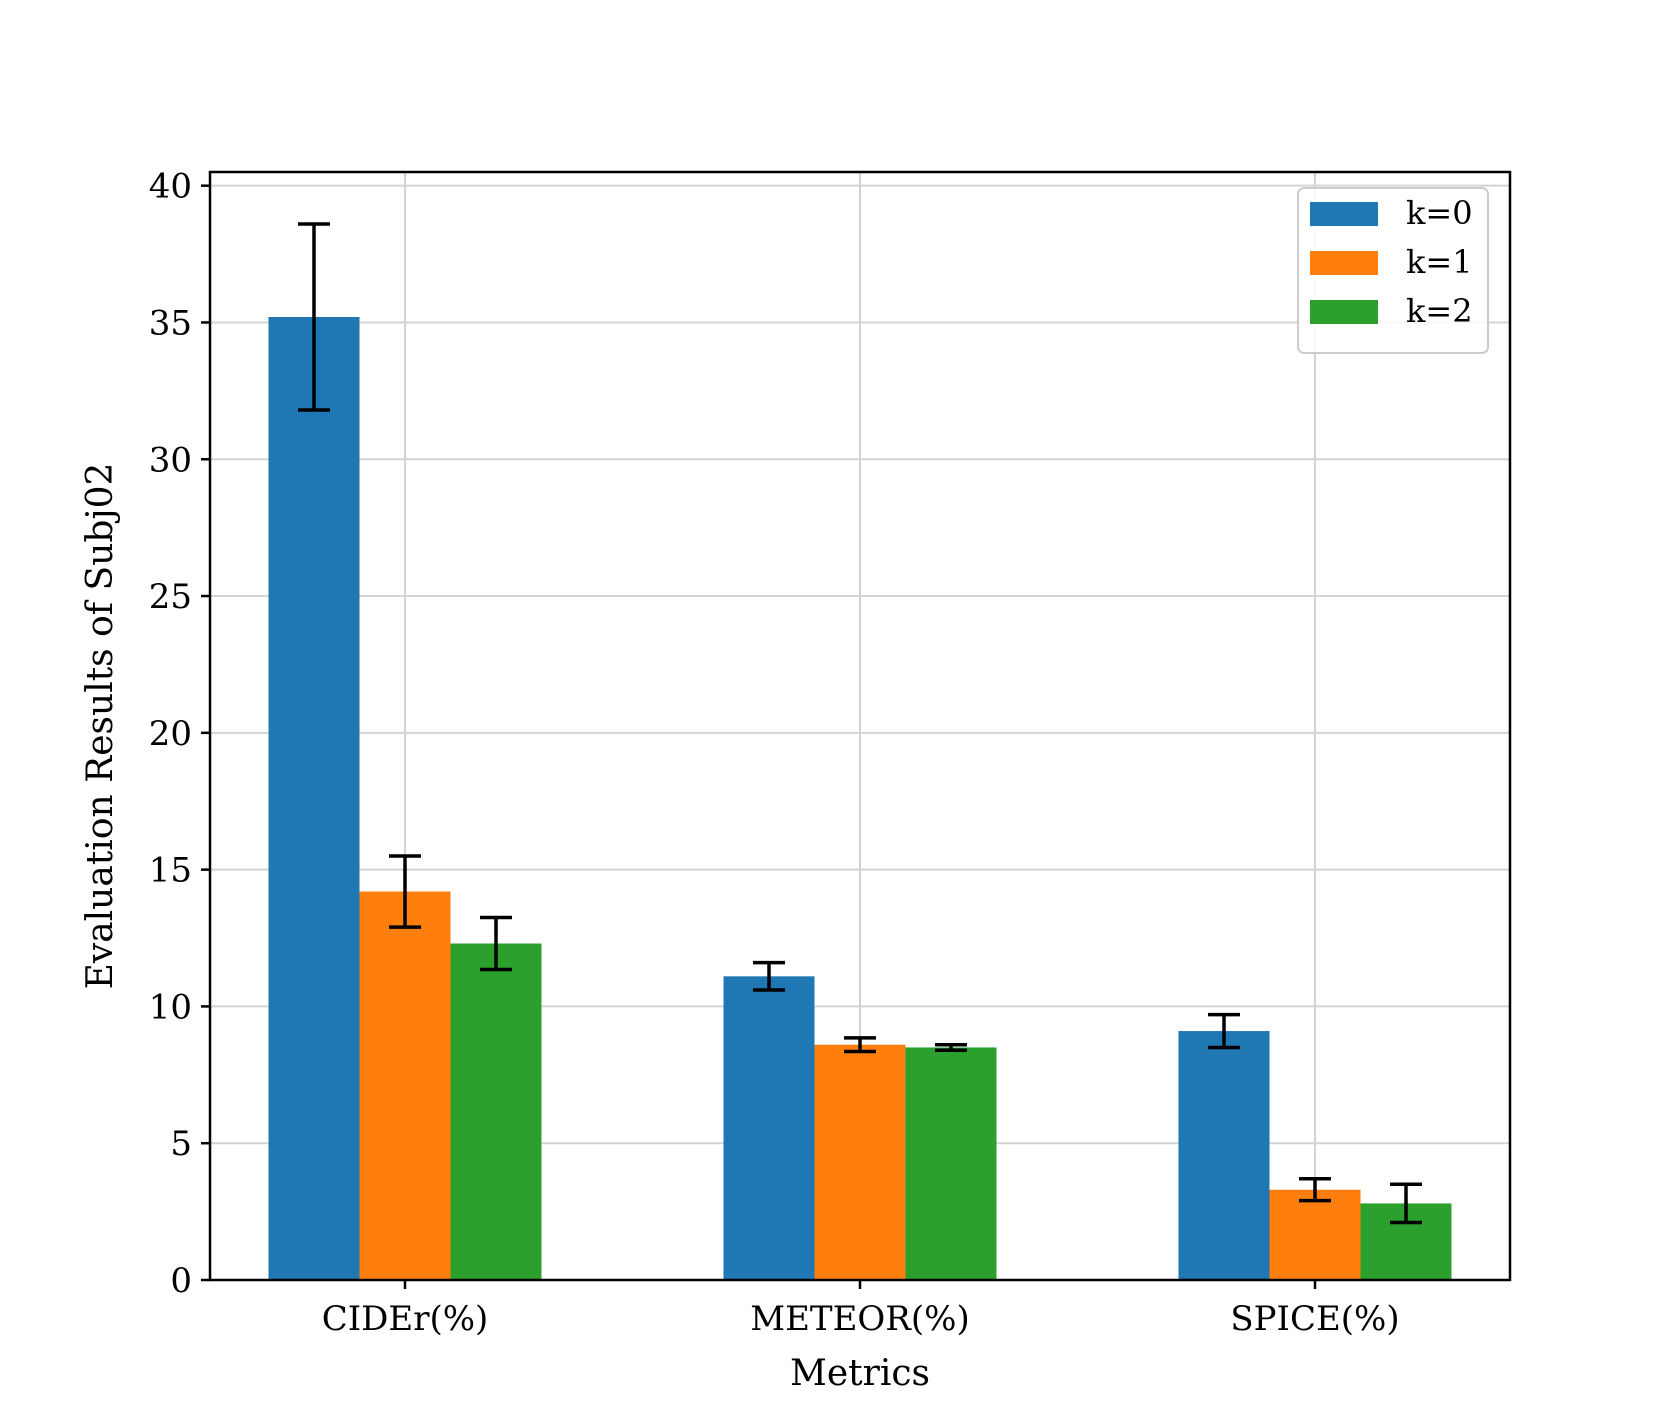  Describe the element at coordinates (859, 1319) in the screenshot. I see `x-tick-label: METEOR(%)` at that location.